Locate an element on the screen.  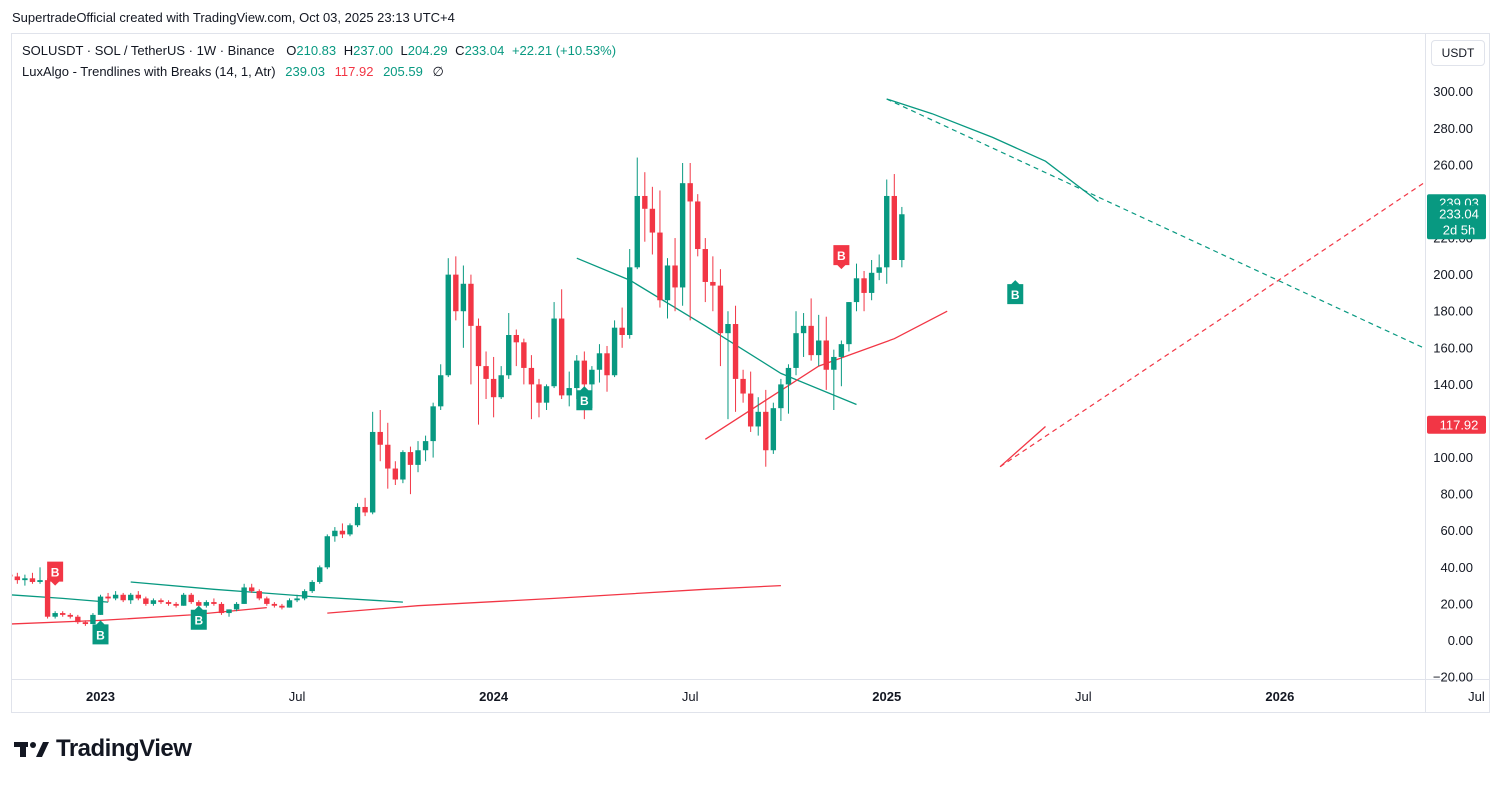
change-value: +22.21 (+10.53%) is located at coordinates (564, 50).